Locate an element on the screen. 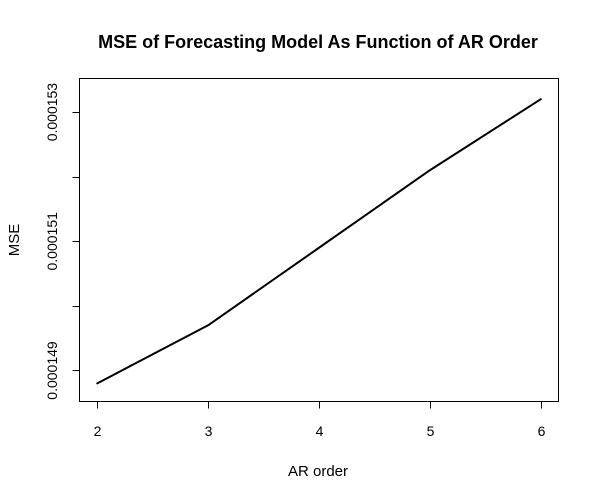  y-tick-label: 0.000149 is located at coordinates (52, 370).